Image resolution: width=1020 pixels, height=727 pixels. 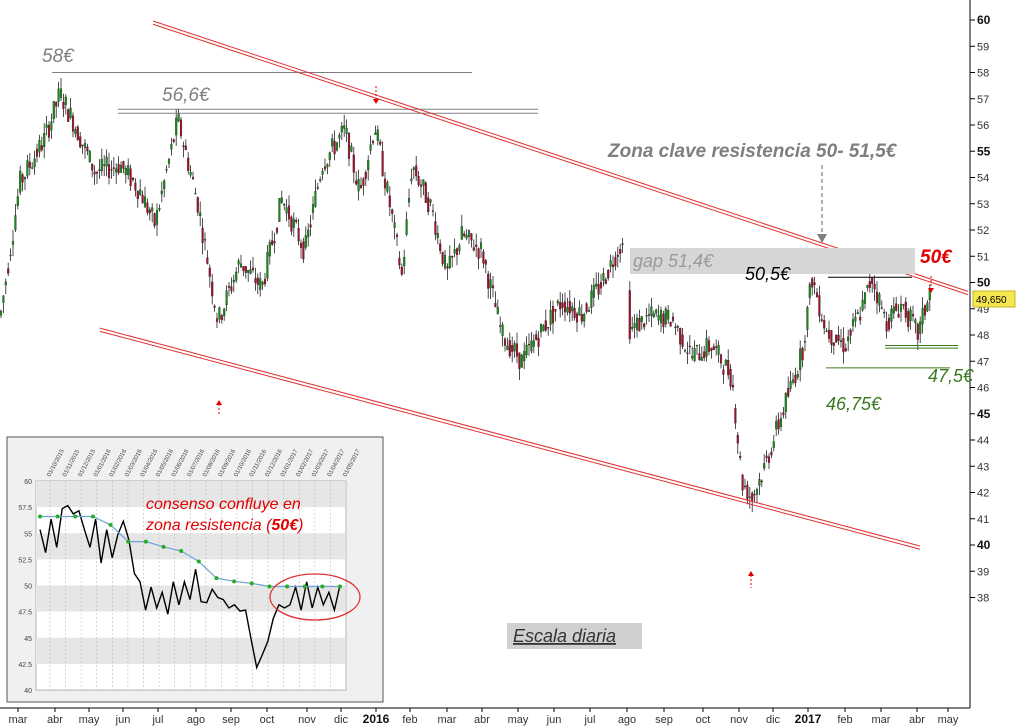 I want to click on inset-price-line, so click(x=190, y=587).